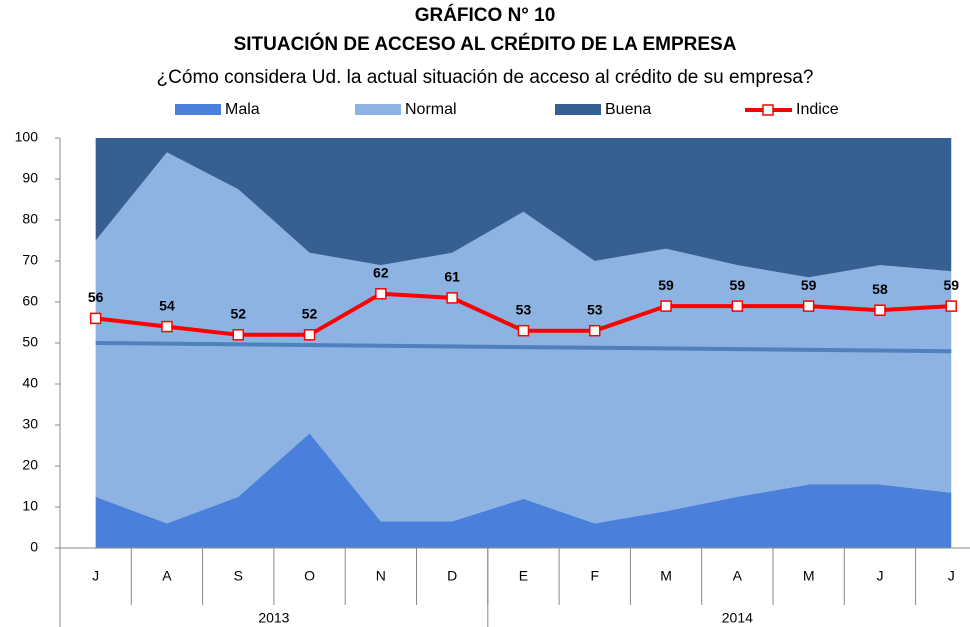 The image size is (970, 627). I want to click on x-group-label: 2014, so click(737, 618).